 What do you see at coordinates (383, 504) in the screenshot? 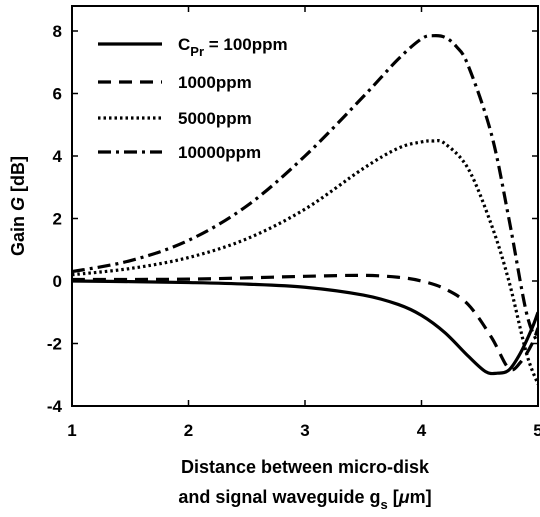
I see `x-axis-title-subscript: s` at bounding box center [383, 504].